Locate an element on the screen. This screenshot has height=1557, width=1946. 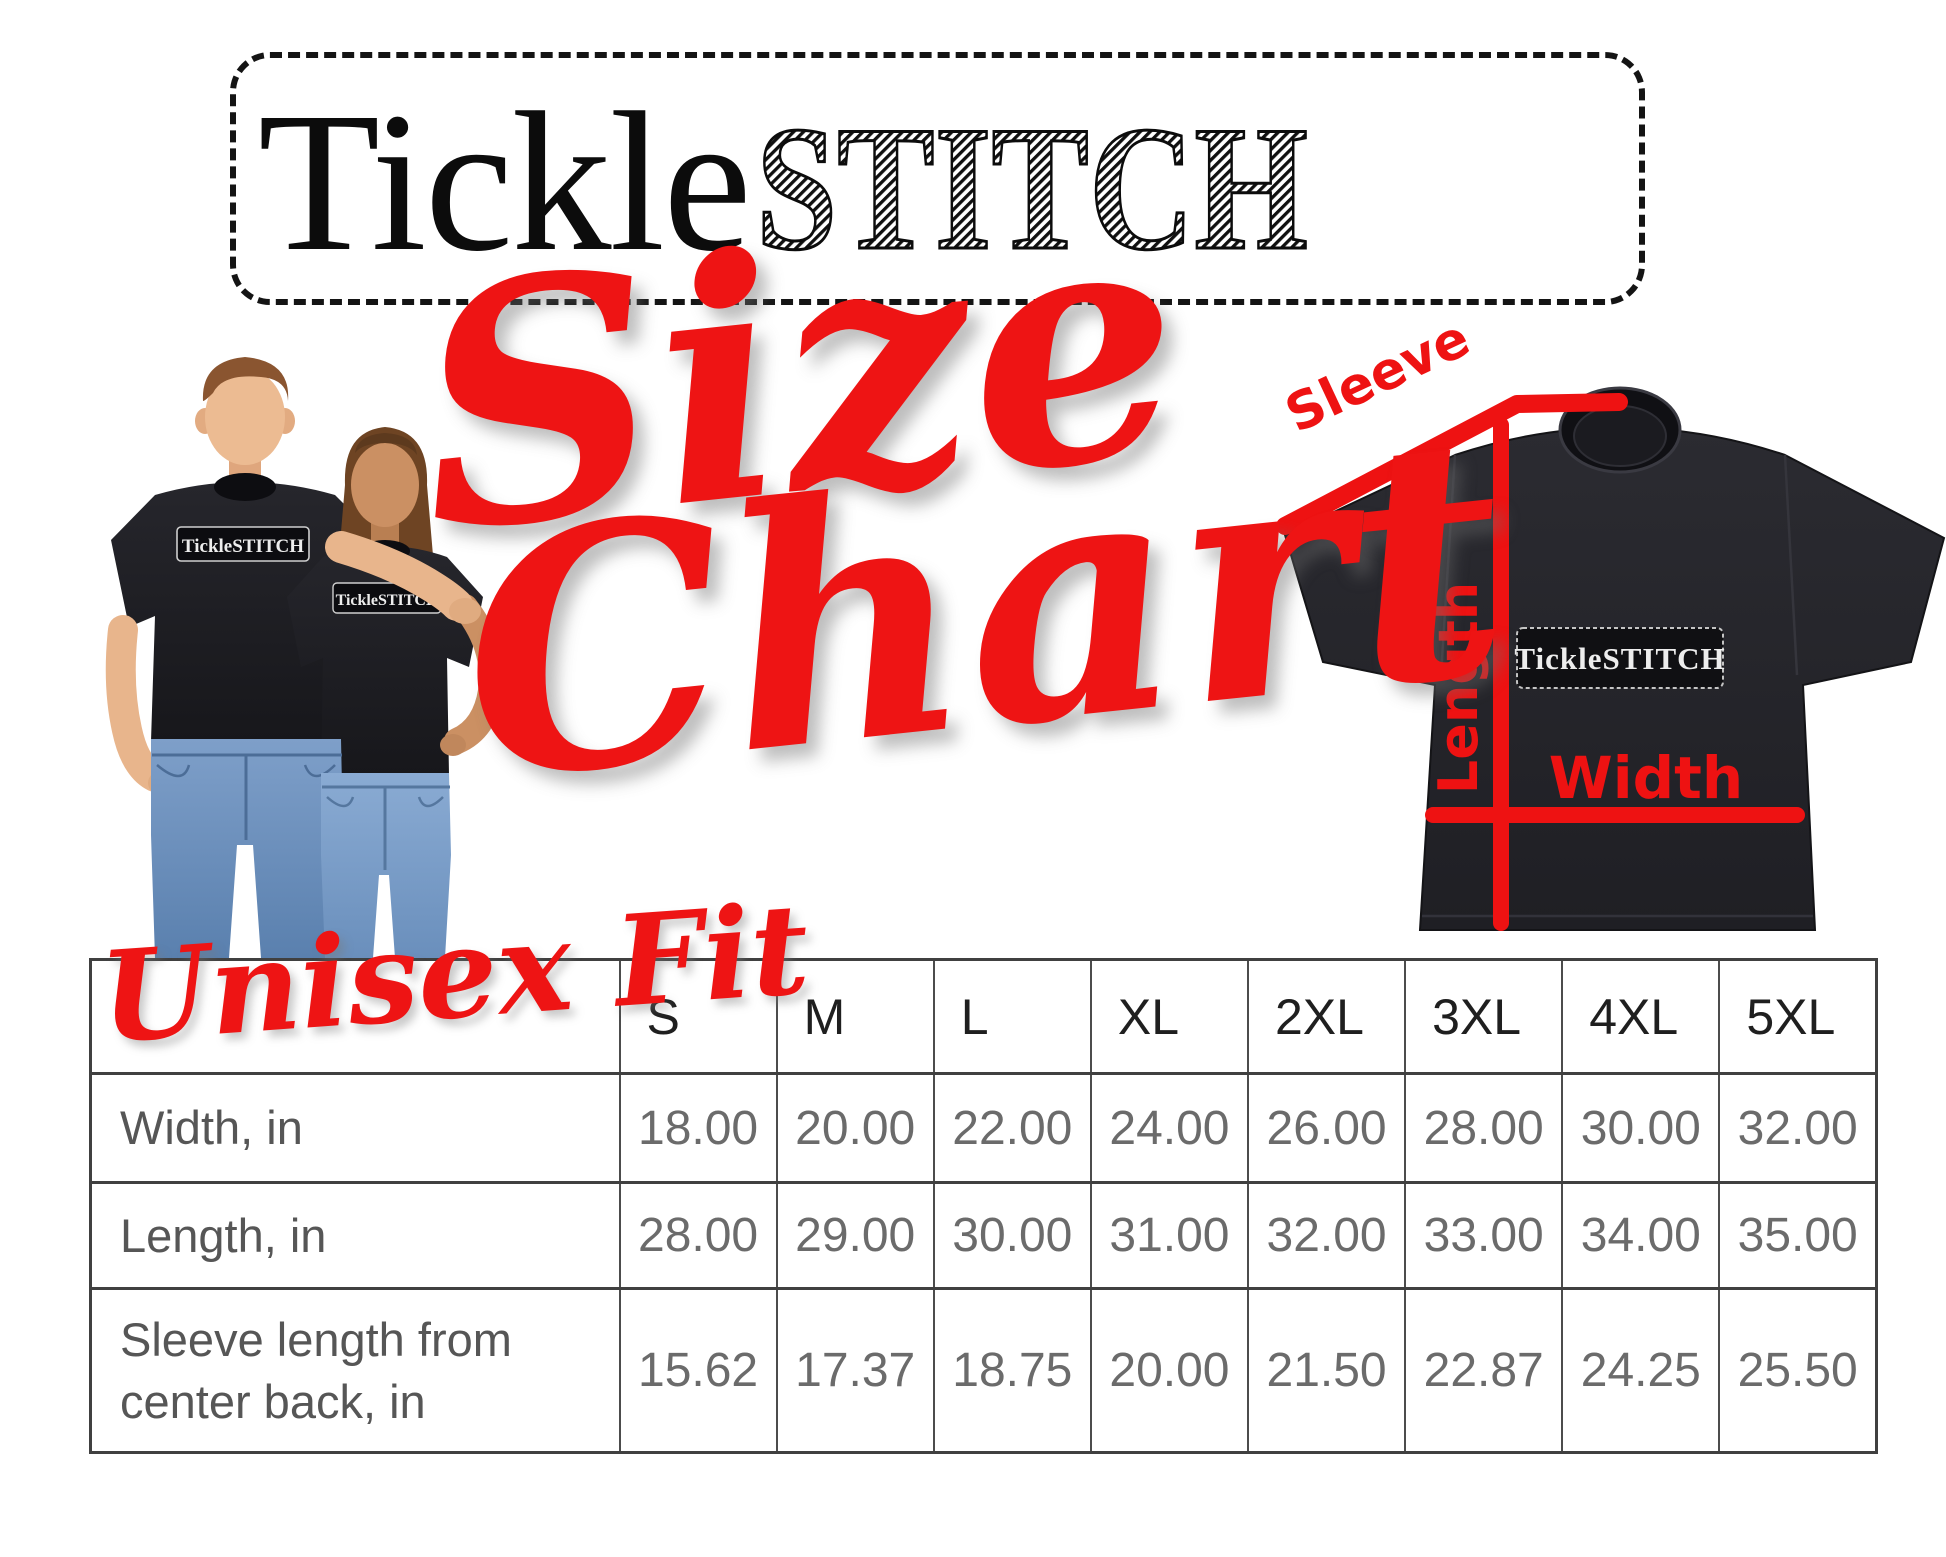
width-value-l: 22.00 is located at coordinates (1012, 1128).